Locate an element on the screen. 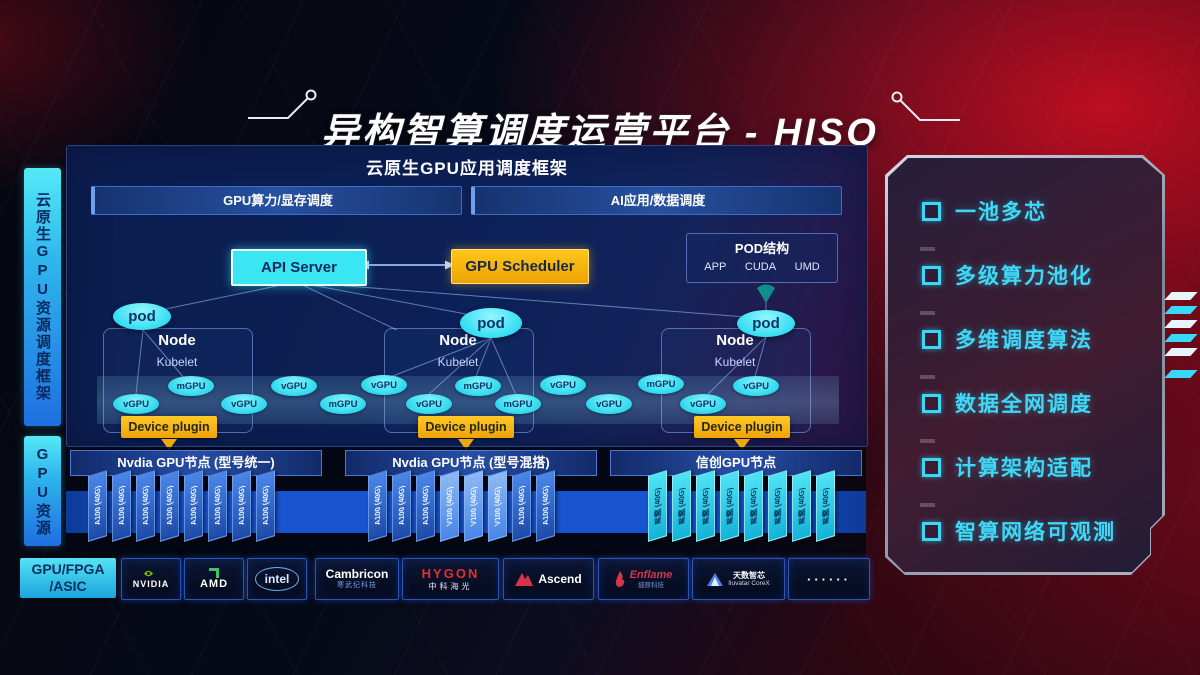 The width and height of the screenshot is (1200, 675). device-plugin-3: Device plugin is located at coordinates (742, 427).